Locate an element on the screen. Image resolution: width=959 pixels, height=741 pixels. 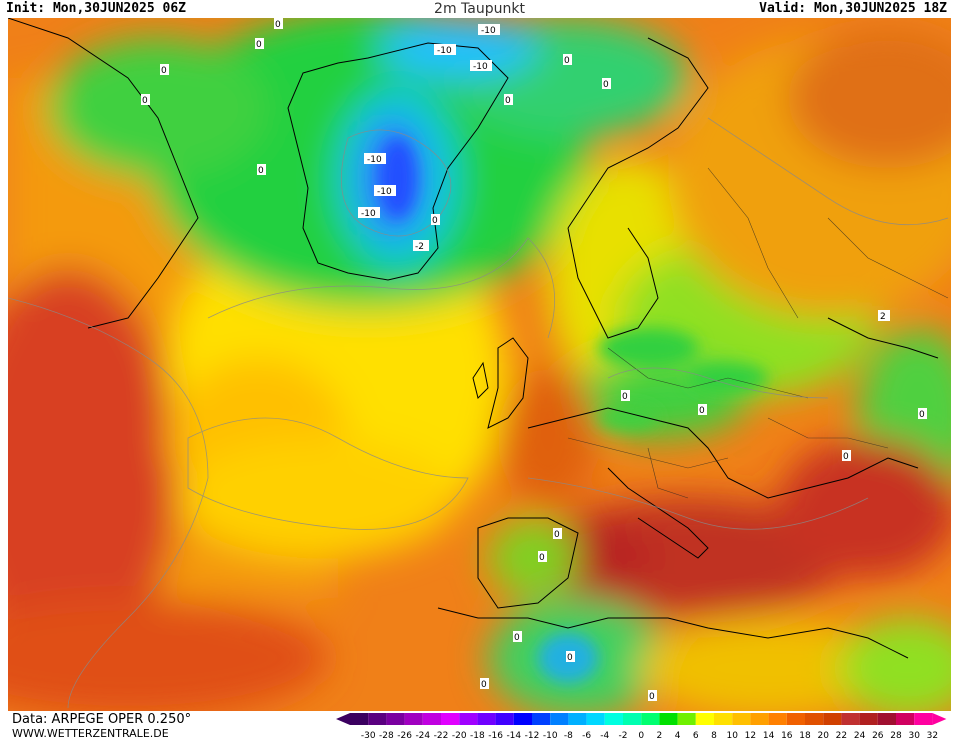
label-0-j: 0 is located at coordinates (625, 396).